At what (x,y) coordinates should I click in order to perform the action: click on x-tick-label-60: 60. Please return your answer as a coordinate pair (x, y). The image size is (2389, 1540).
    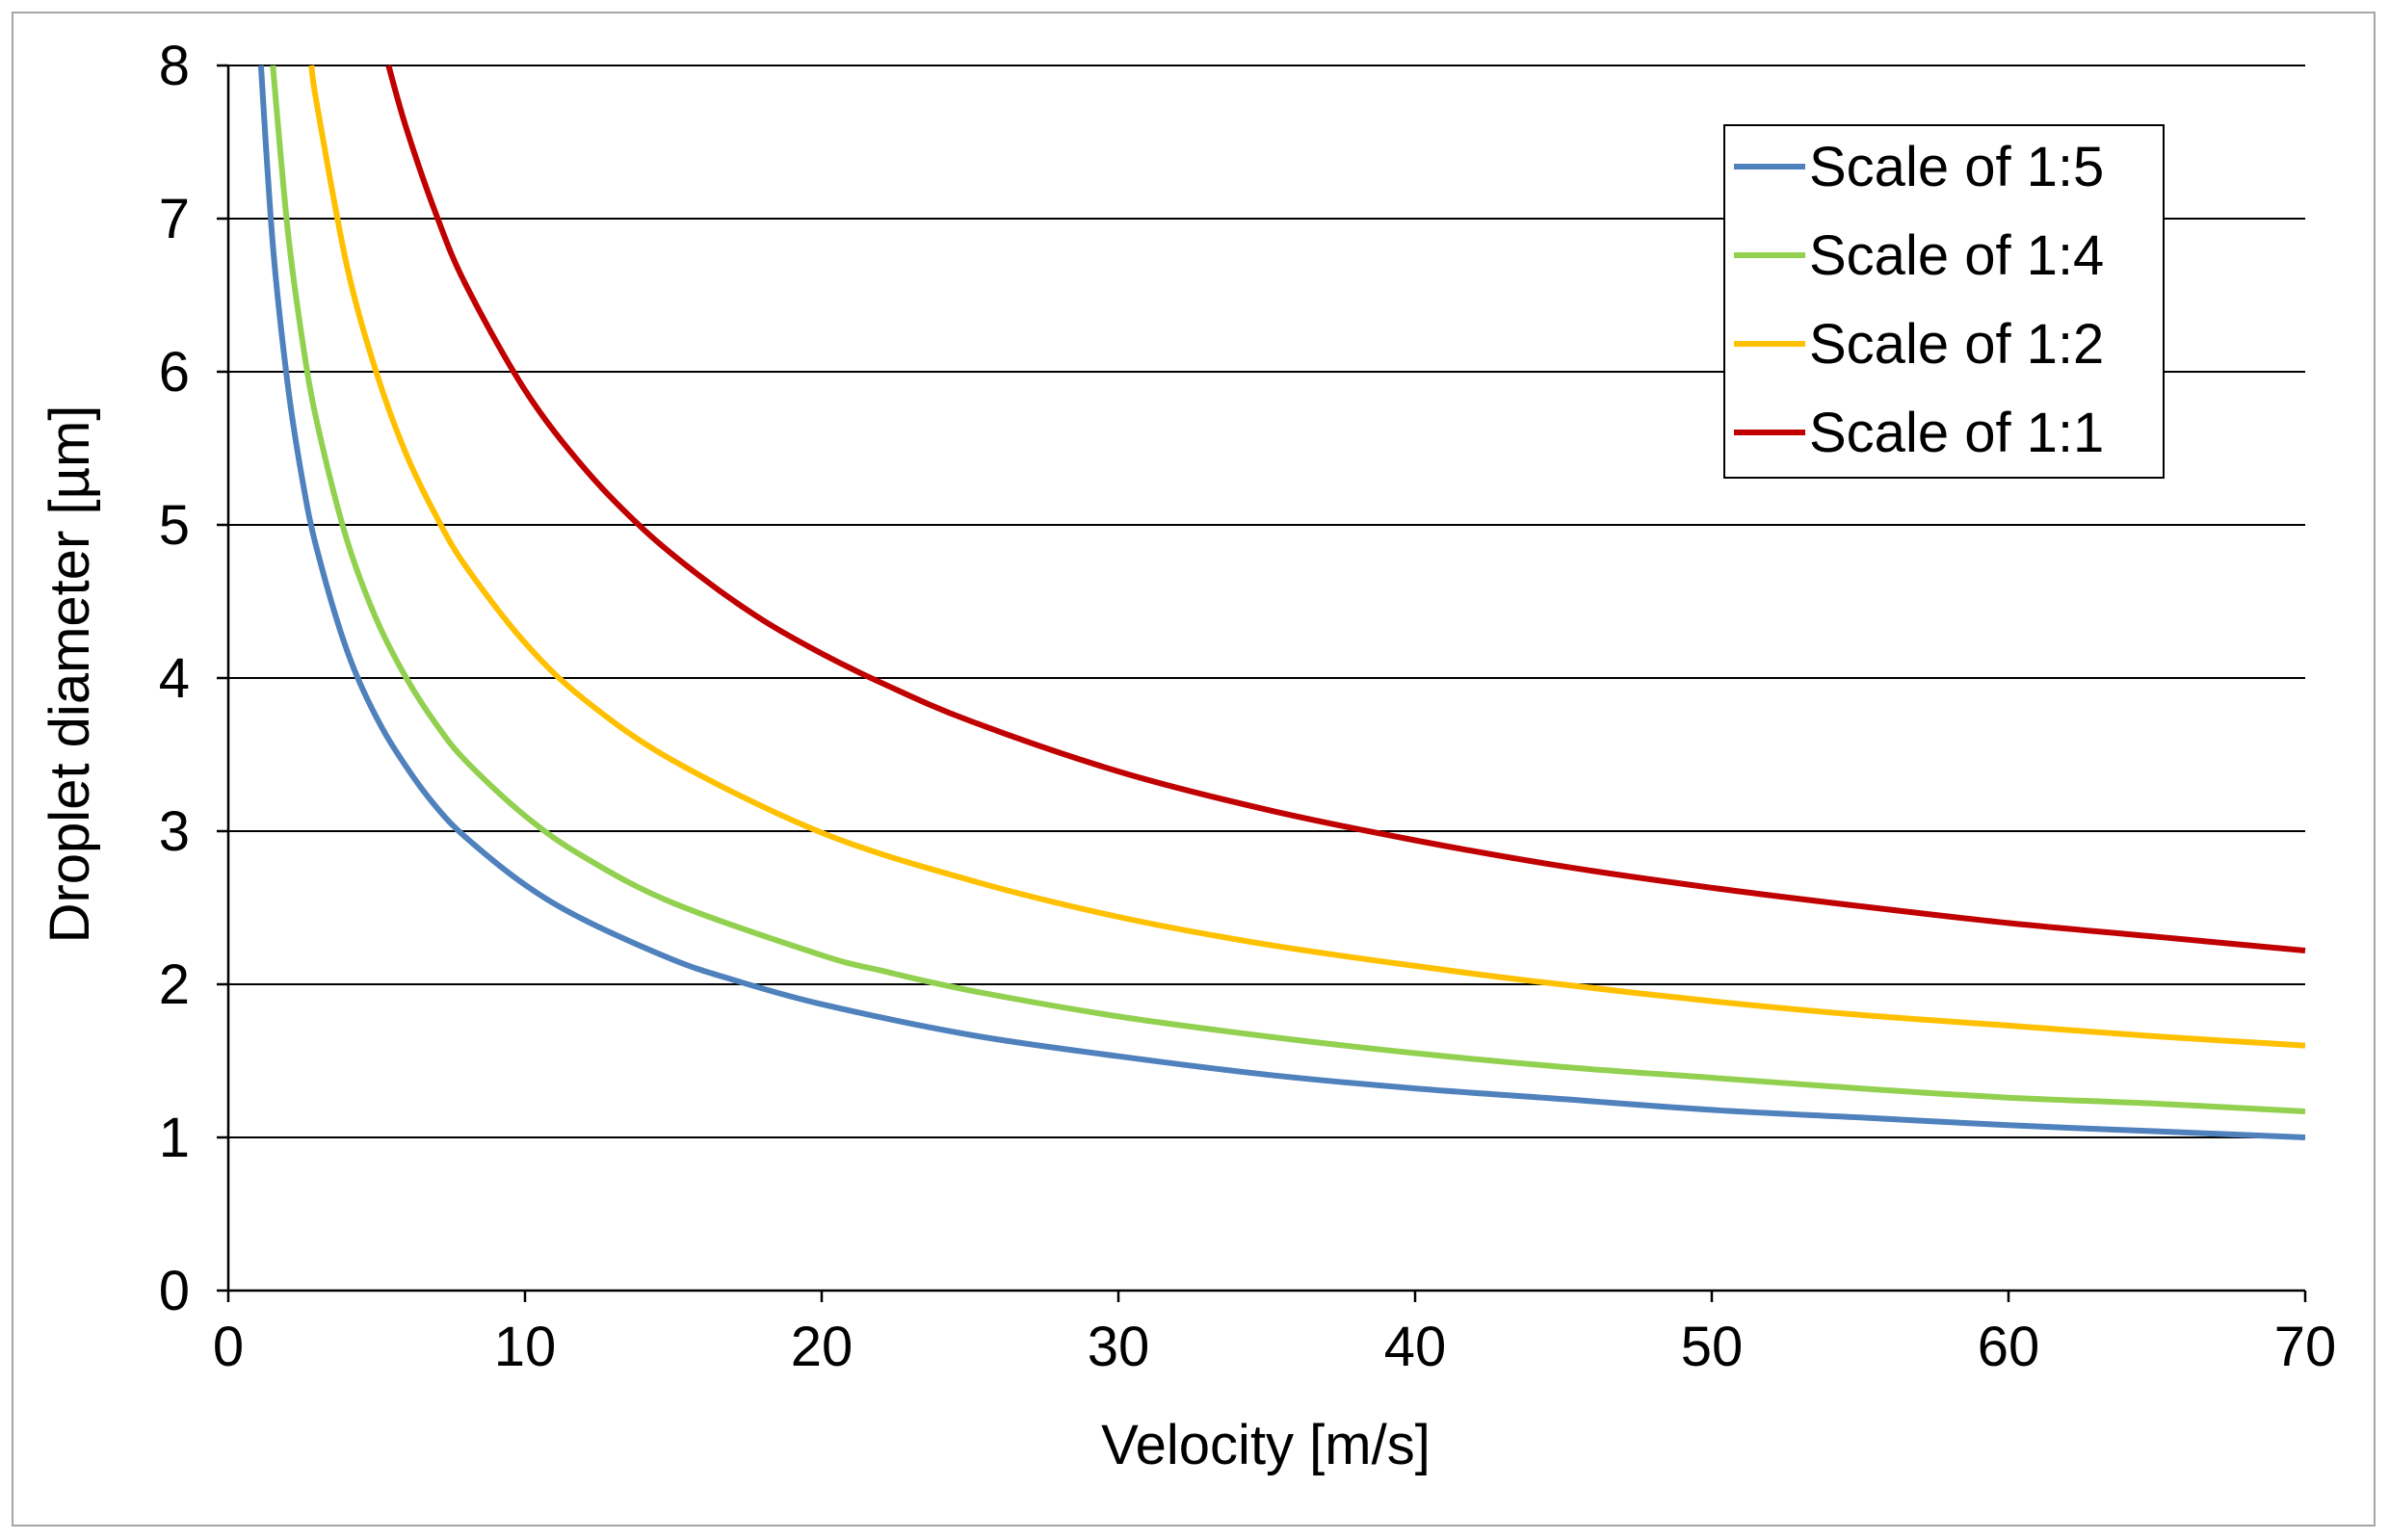
    Looking at the image, I should click on (2009, 1347).